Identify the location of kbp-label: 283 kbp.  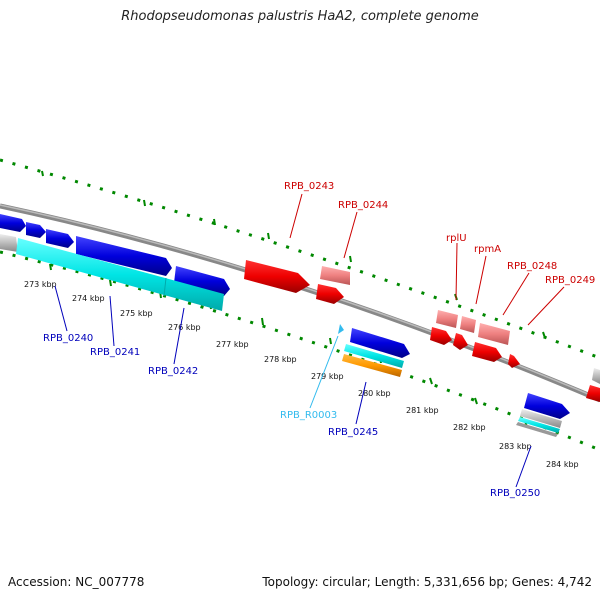
(515, 446).